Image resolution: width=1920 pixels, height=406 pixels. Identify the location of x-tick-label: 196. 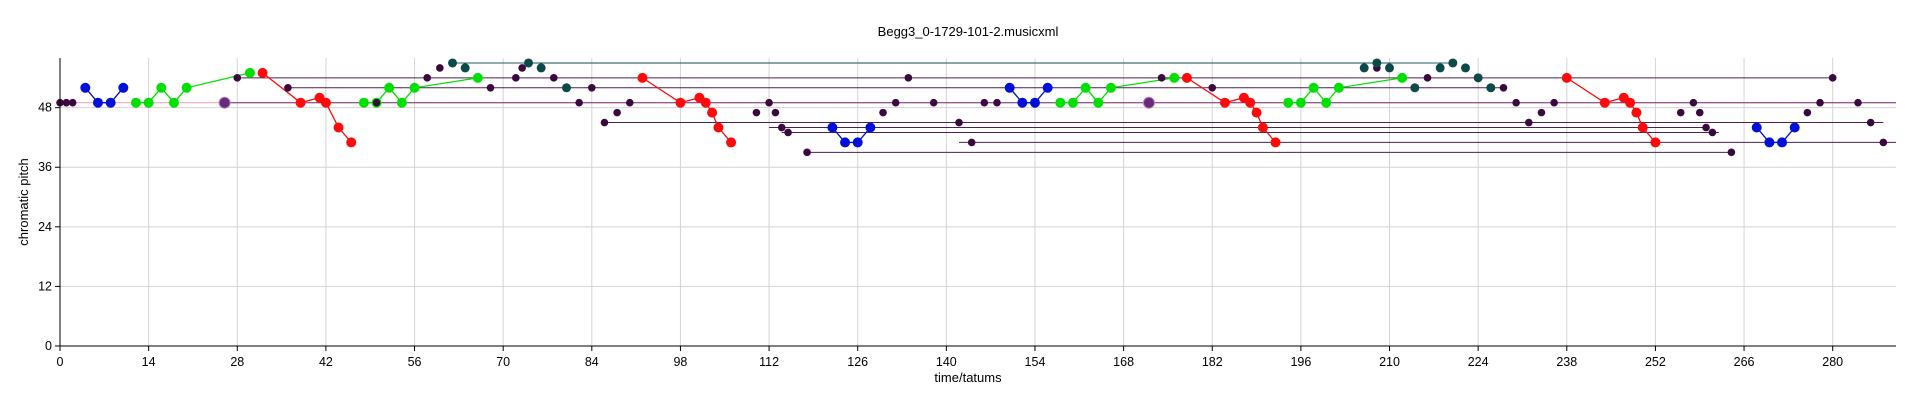
(1300, 362).